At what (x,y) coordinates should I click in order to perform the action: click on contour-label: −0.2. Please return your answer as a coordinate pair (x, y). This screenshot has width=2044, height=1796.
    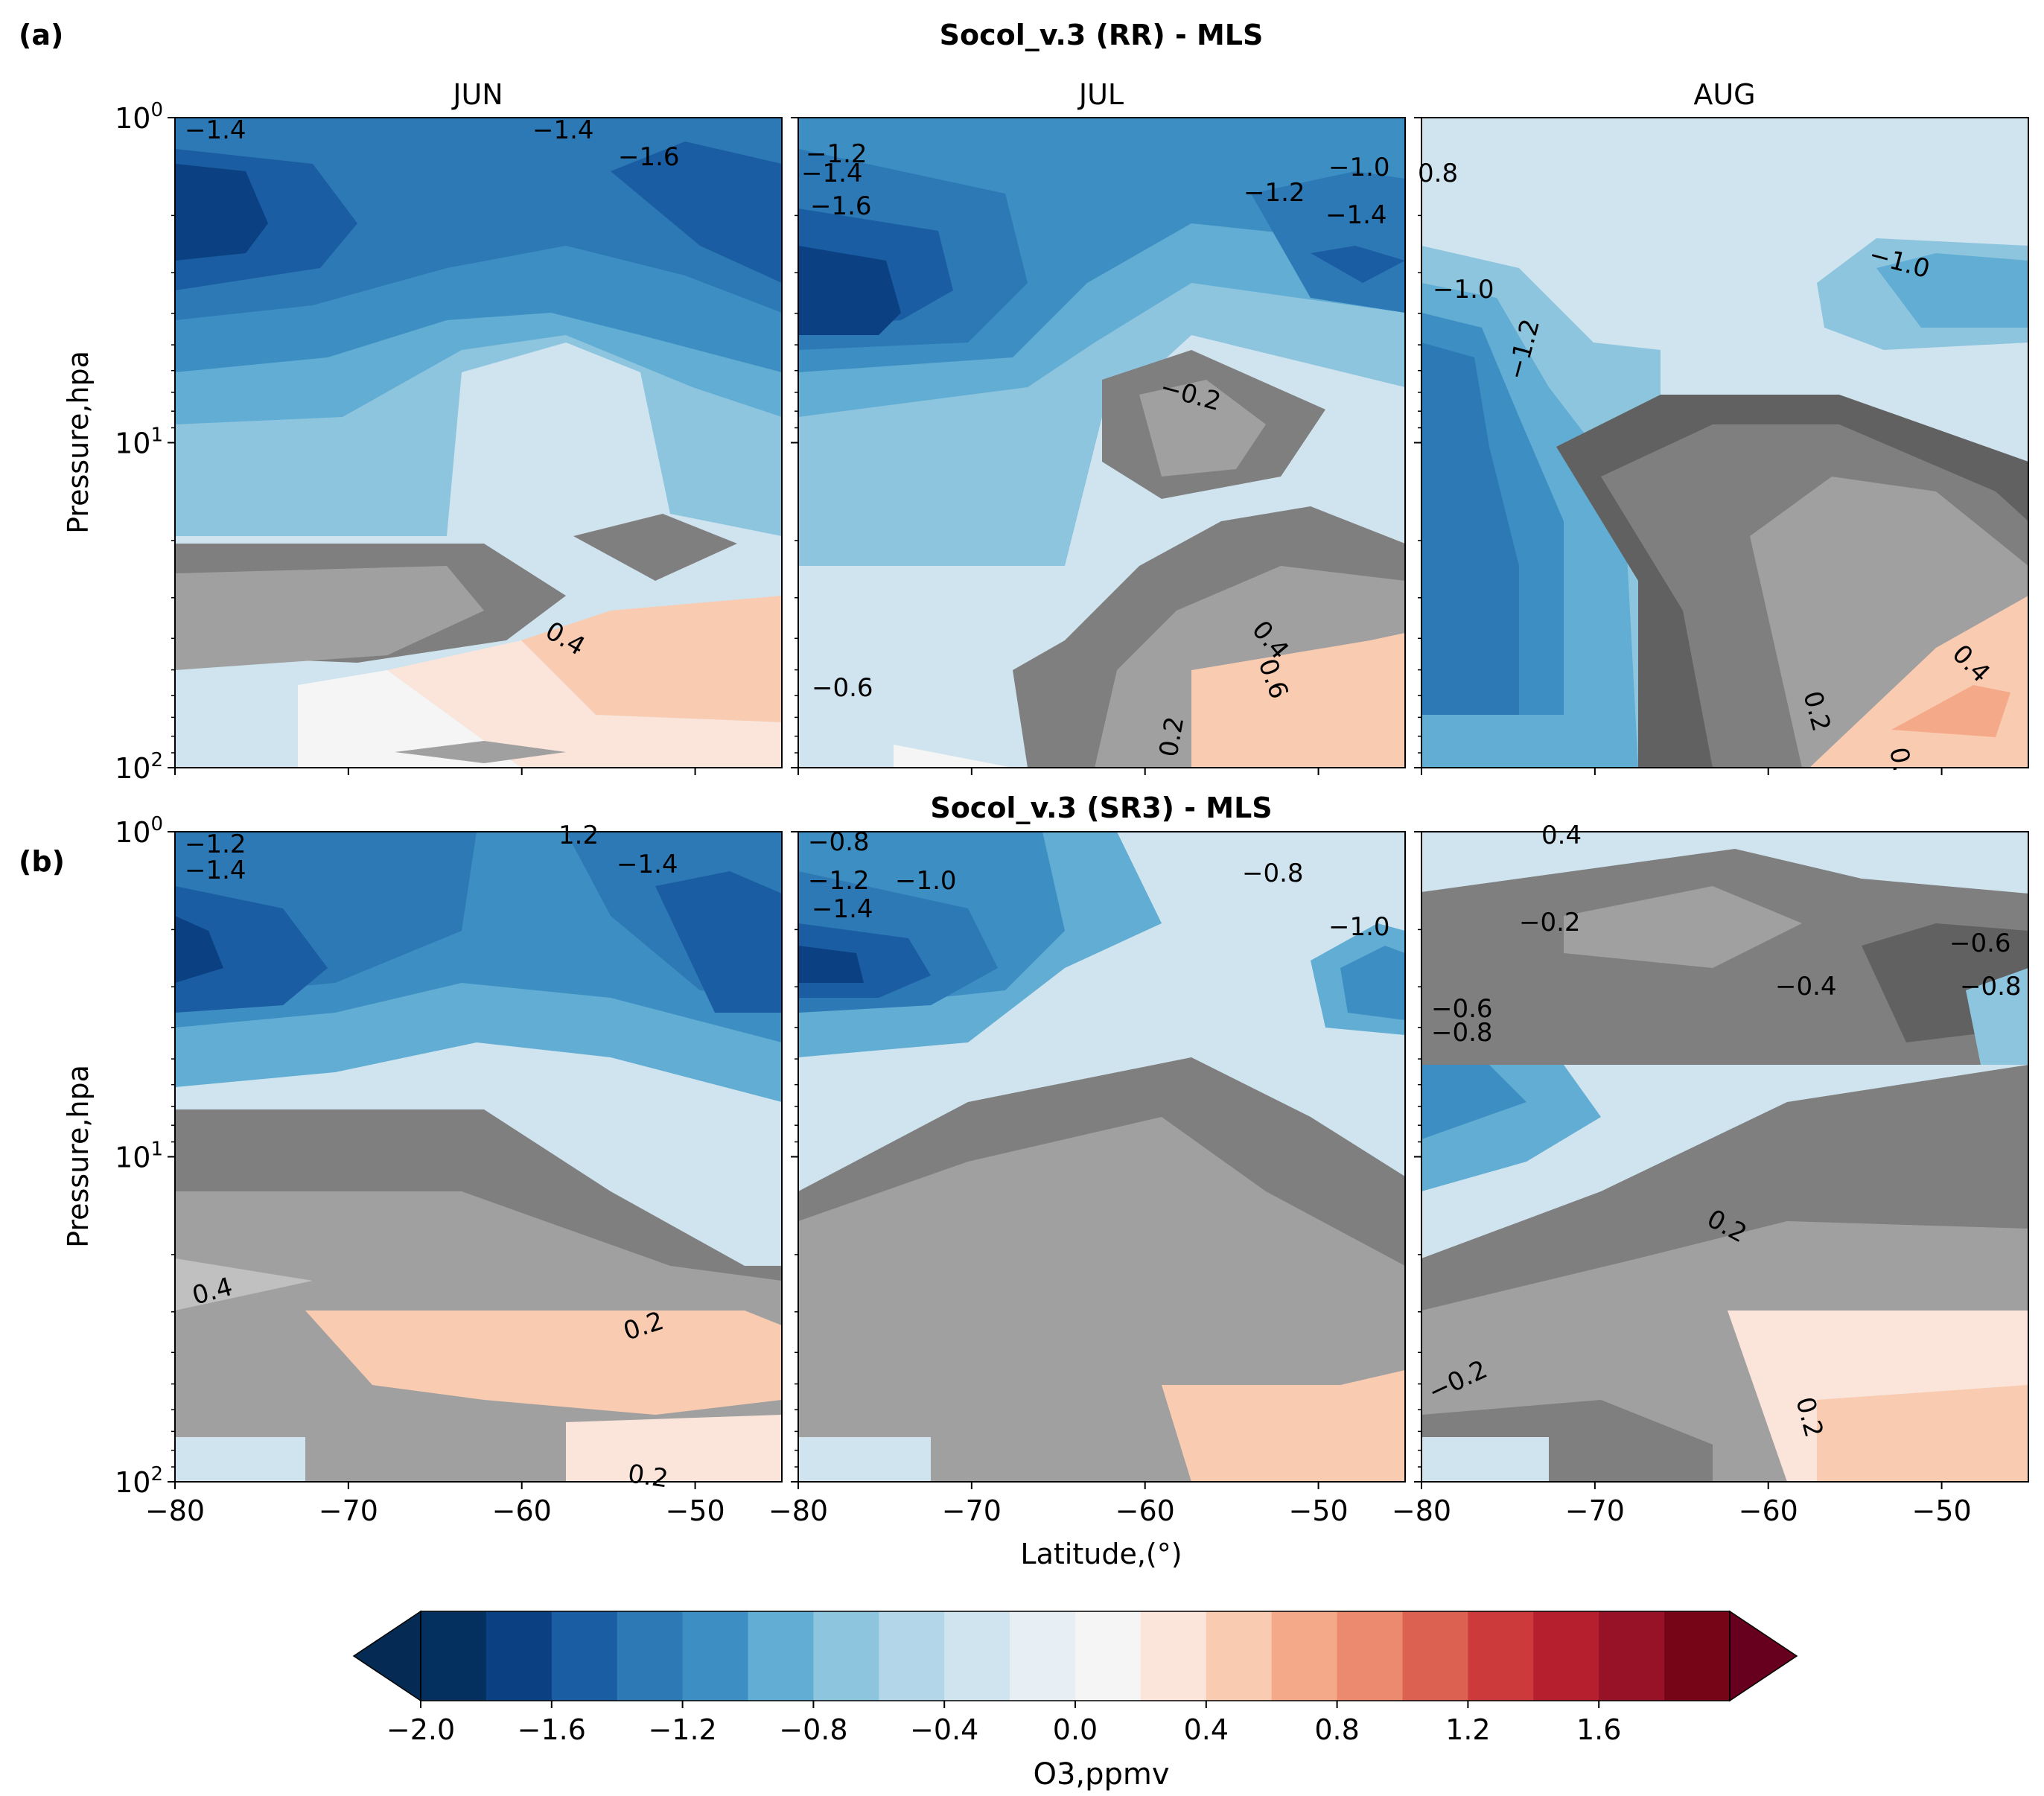
    Looking at the image, I should click on (1550, 922).